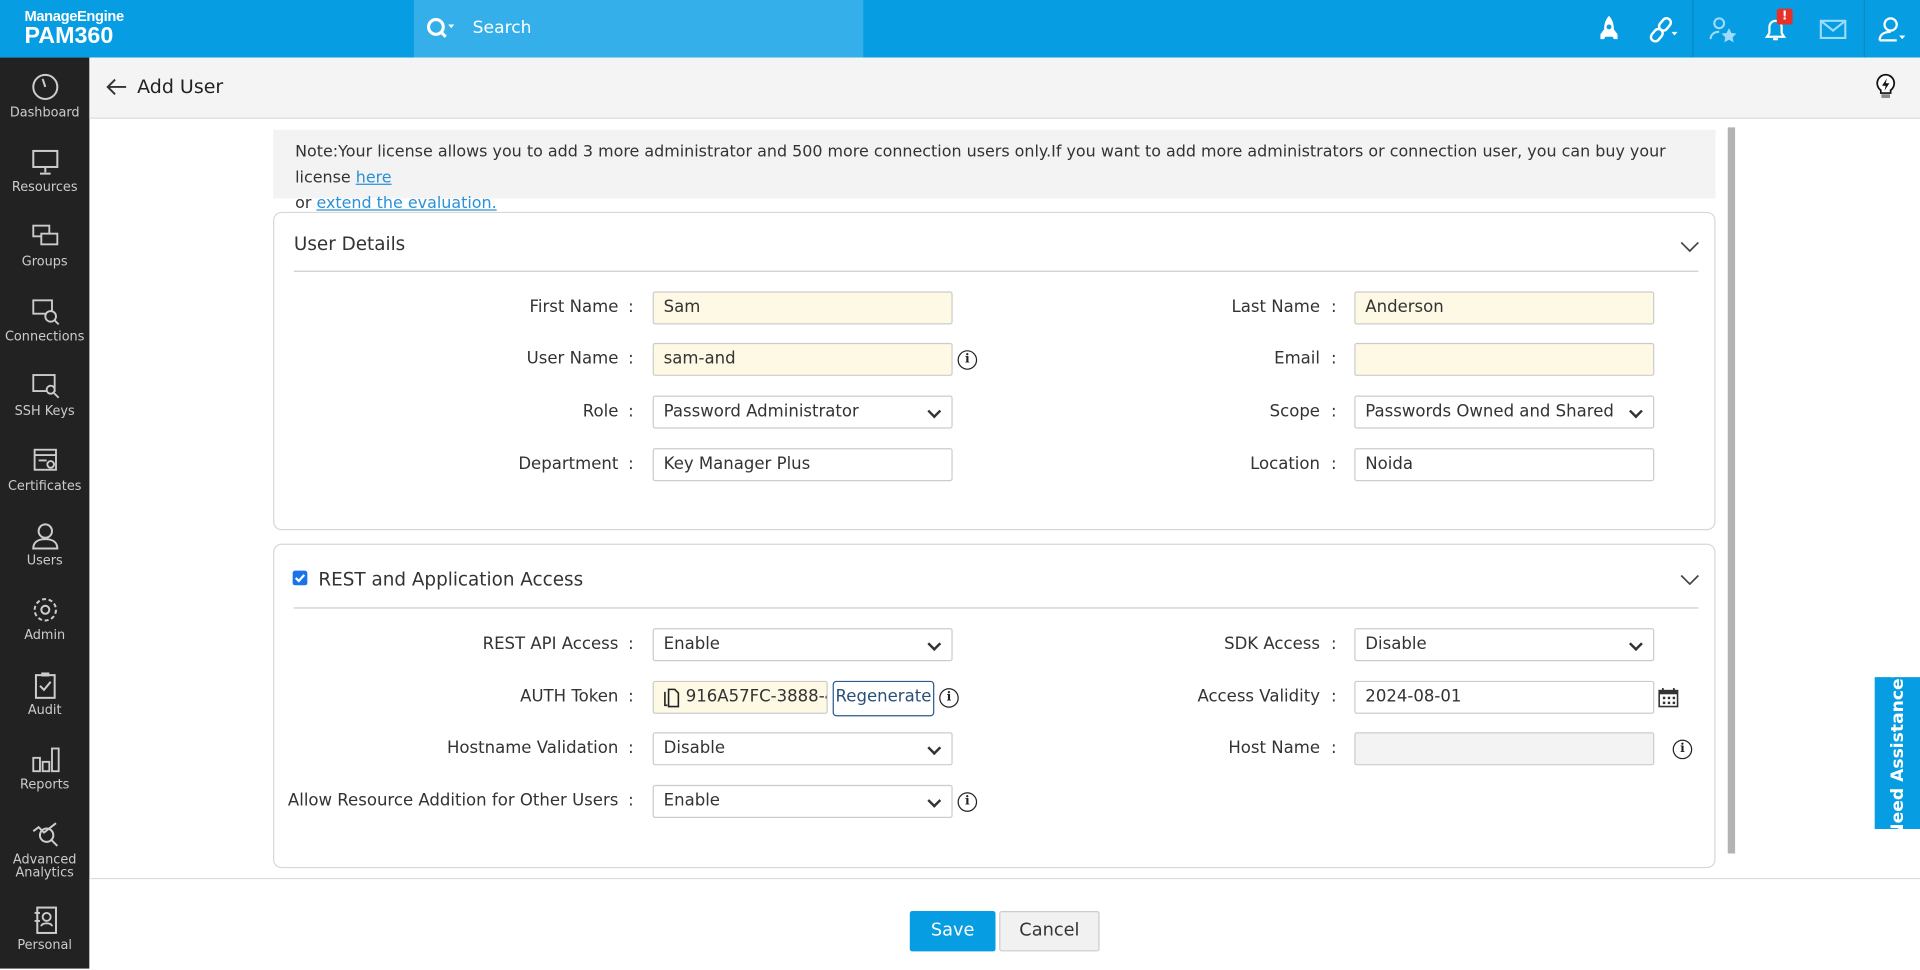  What do you see at coordinates (406, 204) in the screenshot?
I see `extend-evaluation-link: extend the evaluation.` at bounding box center [406, 204].